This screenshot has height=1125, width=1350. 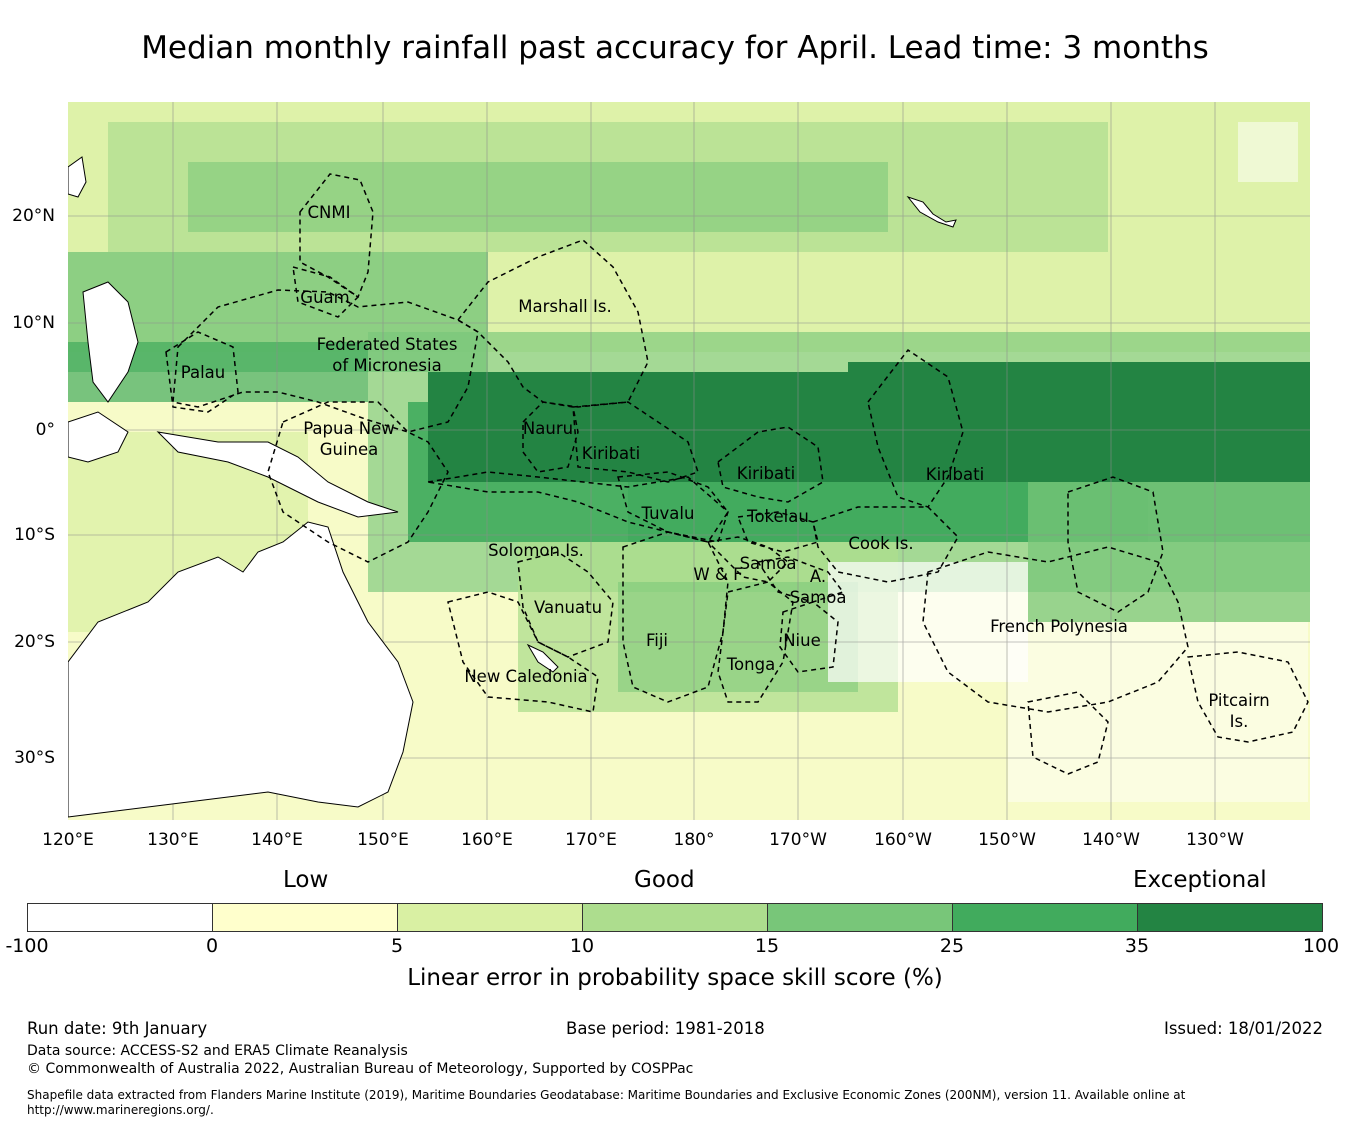 I want to click on new-caledonia-boundary, so click(x=523, y=652).